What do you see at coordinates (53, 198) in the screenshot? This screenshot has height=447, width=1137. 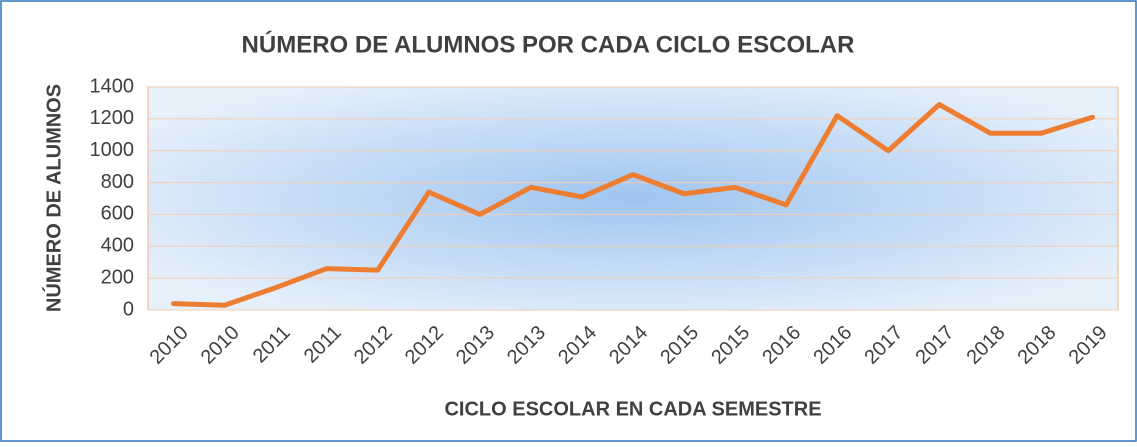 I see `y-axis-label: NÚMERO DE ALUMNOS` at bounding box center [53, 198].